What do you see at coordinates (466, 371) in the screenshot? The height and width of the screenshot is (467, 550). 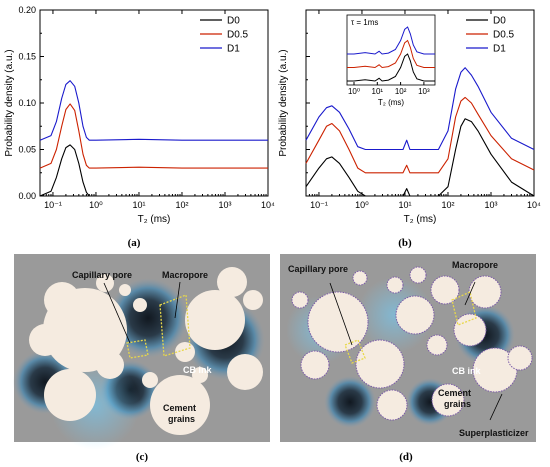 I see `cb-ink-label-d: CB ink` at bounding box center [466, 371].